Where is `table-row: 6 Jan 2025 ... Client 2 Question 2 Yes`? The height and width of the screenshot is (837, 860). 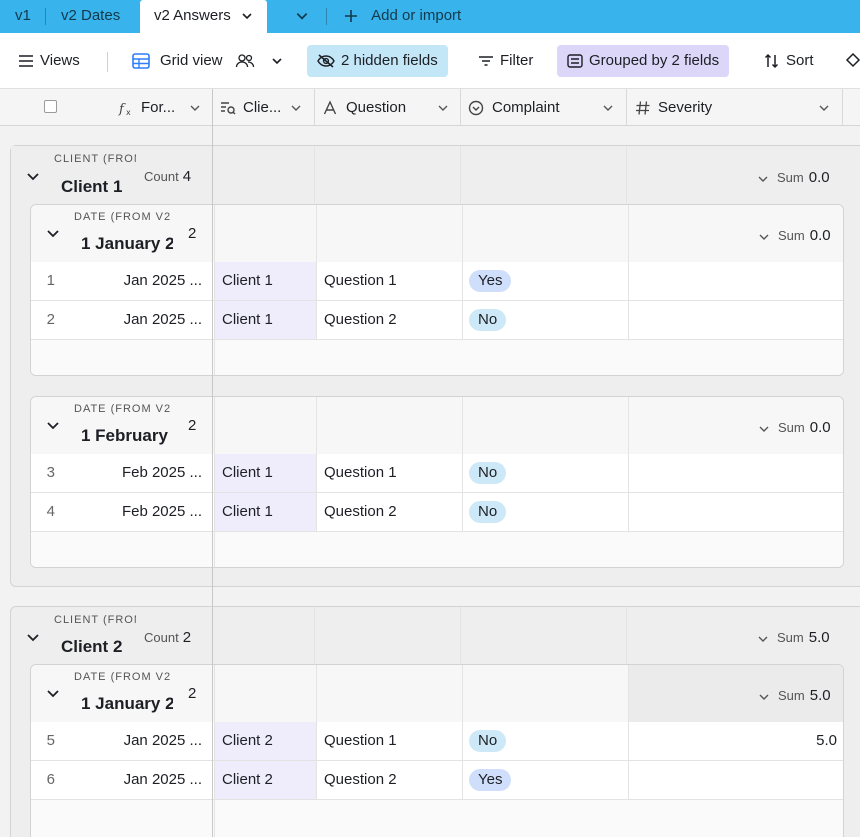 table-row: 6 Jan 2025 ... Client 2 Question 2 Yes is located at coordinates (437, 780).